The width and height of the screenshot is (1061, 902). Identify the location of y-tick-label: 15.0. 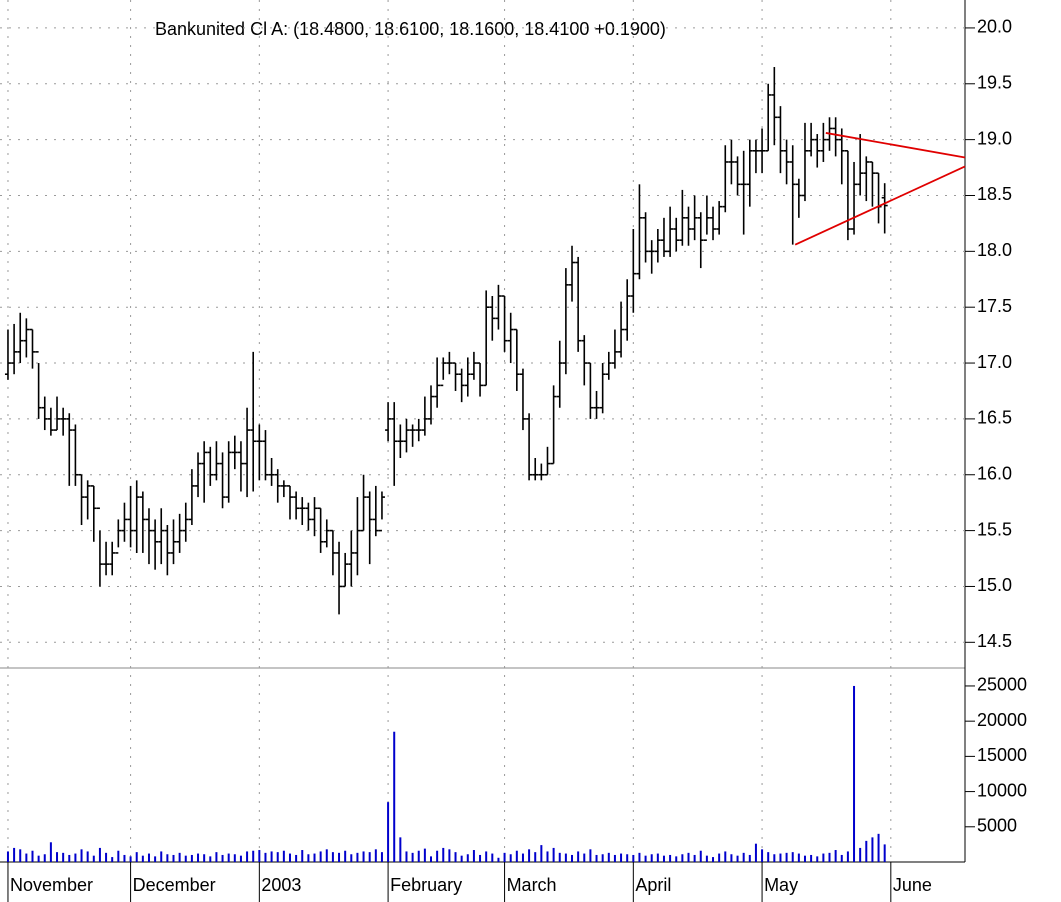
(994, 585).